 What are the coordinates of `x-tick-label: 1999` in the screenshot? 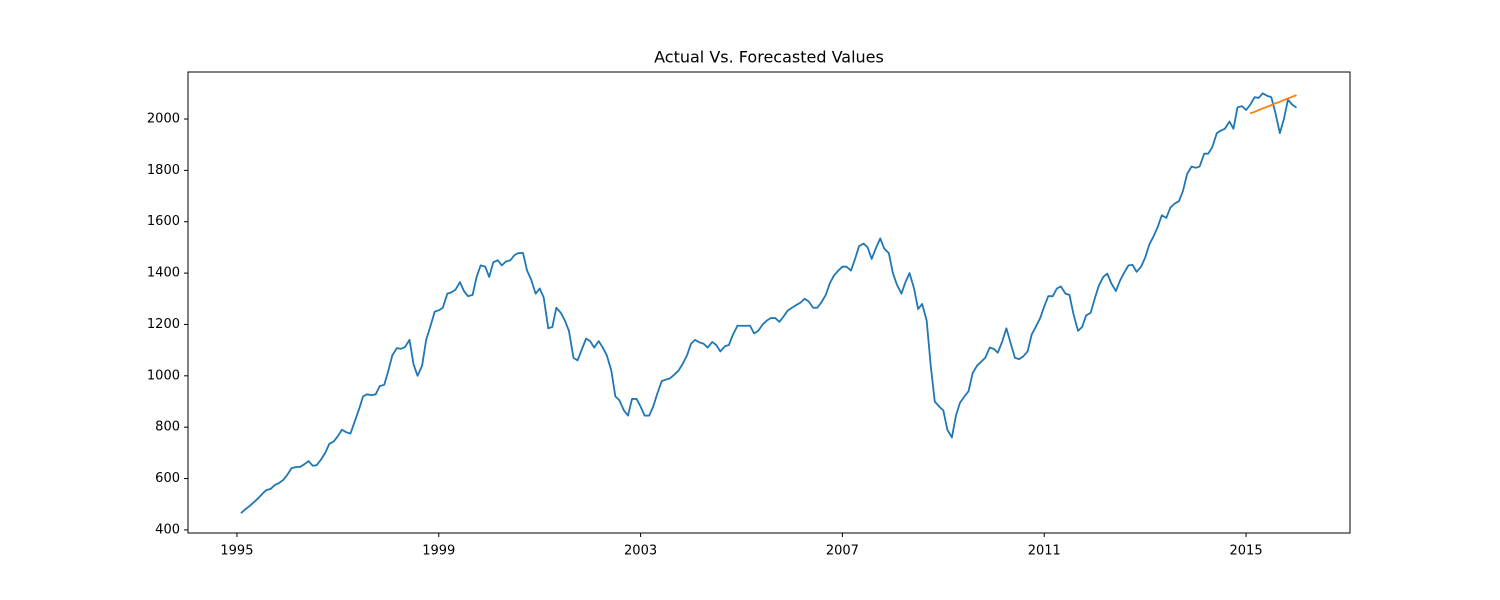 It's located at (438, 551).